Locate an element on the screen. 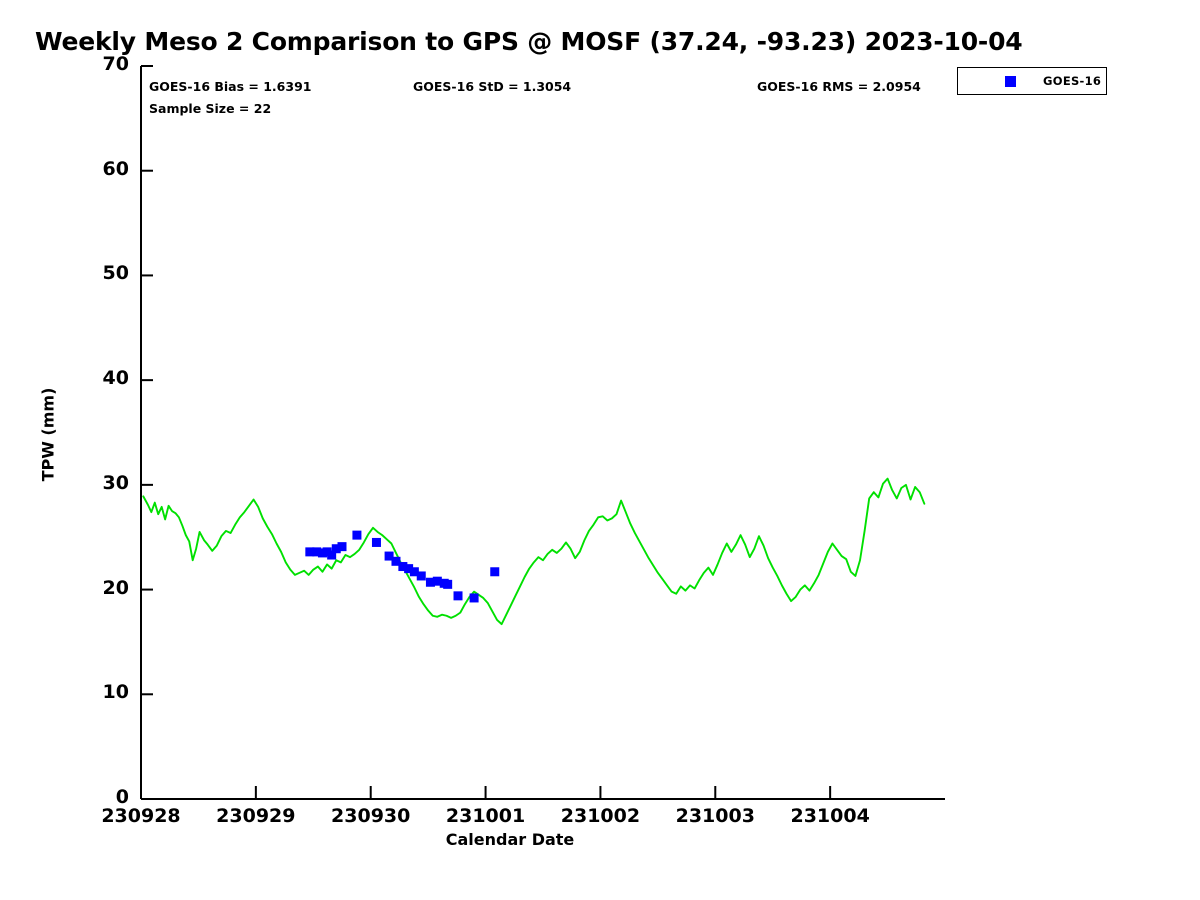 The width and height of the screenshot is (1200, 900). gps-line is located at coordinates (534, 551).